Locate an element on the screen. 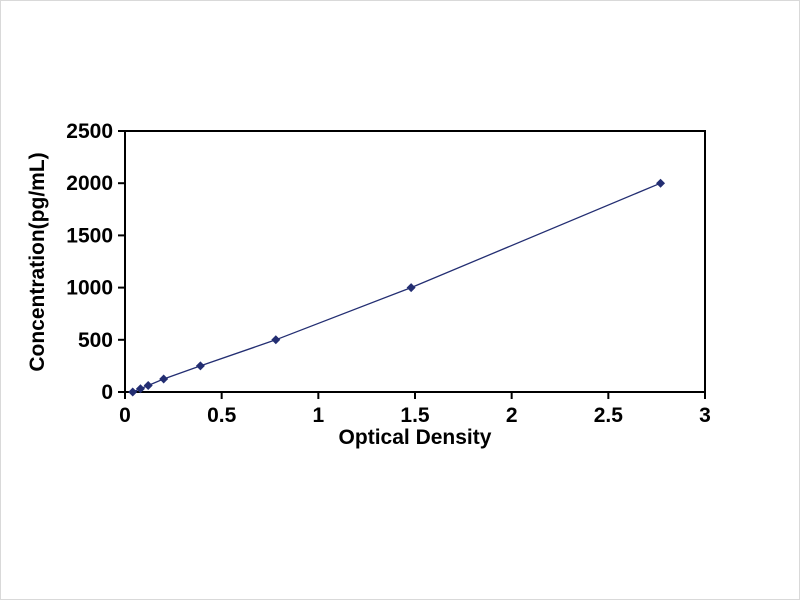  x-tick-label: 2 is located at coordinates (512, 415).